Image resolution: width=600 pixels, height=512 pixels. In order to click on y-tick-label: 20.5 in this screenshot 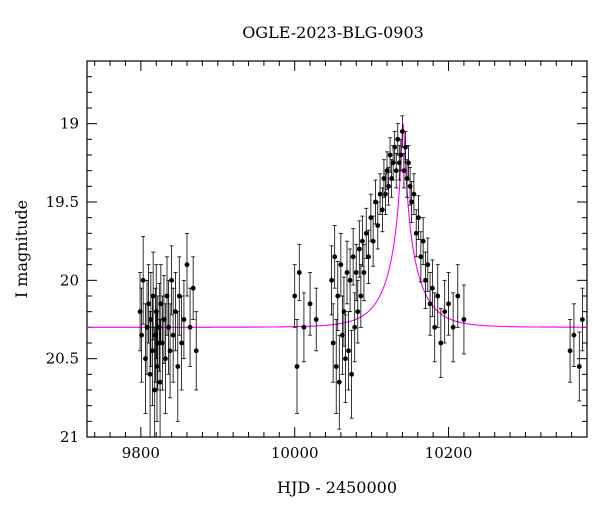, I will do `click(62, 359)`.